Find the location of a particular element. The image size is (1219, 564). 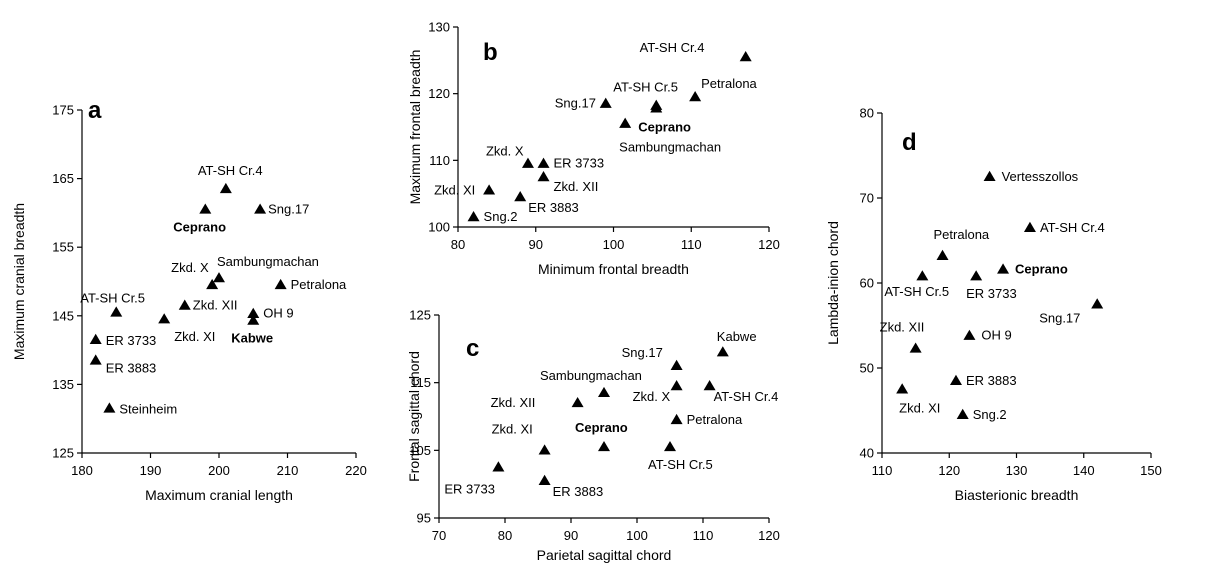

data-point-label: Vertesszollos is located at coordinates (1040, 176).